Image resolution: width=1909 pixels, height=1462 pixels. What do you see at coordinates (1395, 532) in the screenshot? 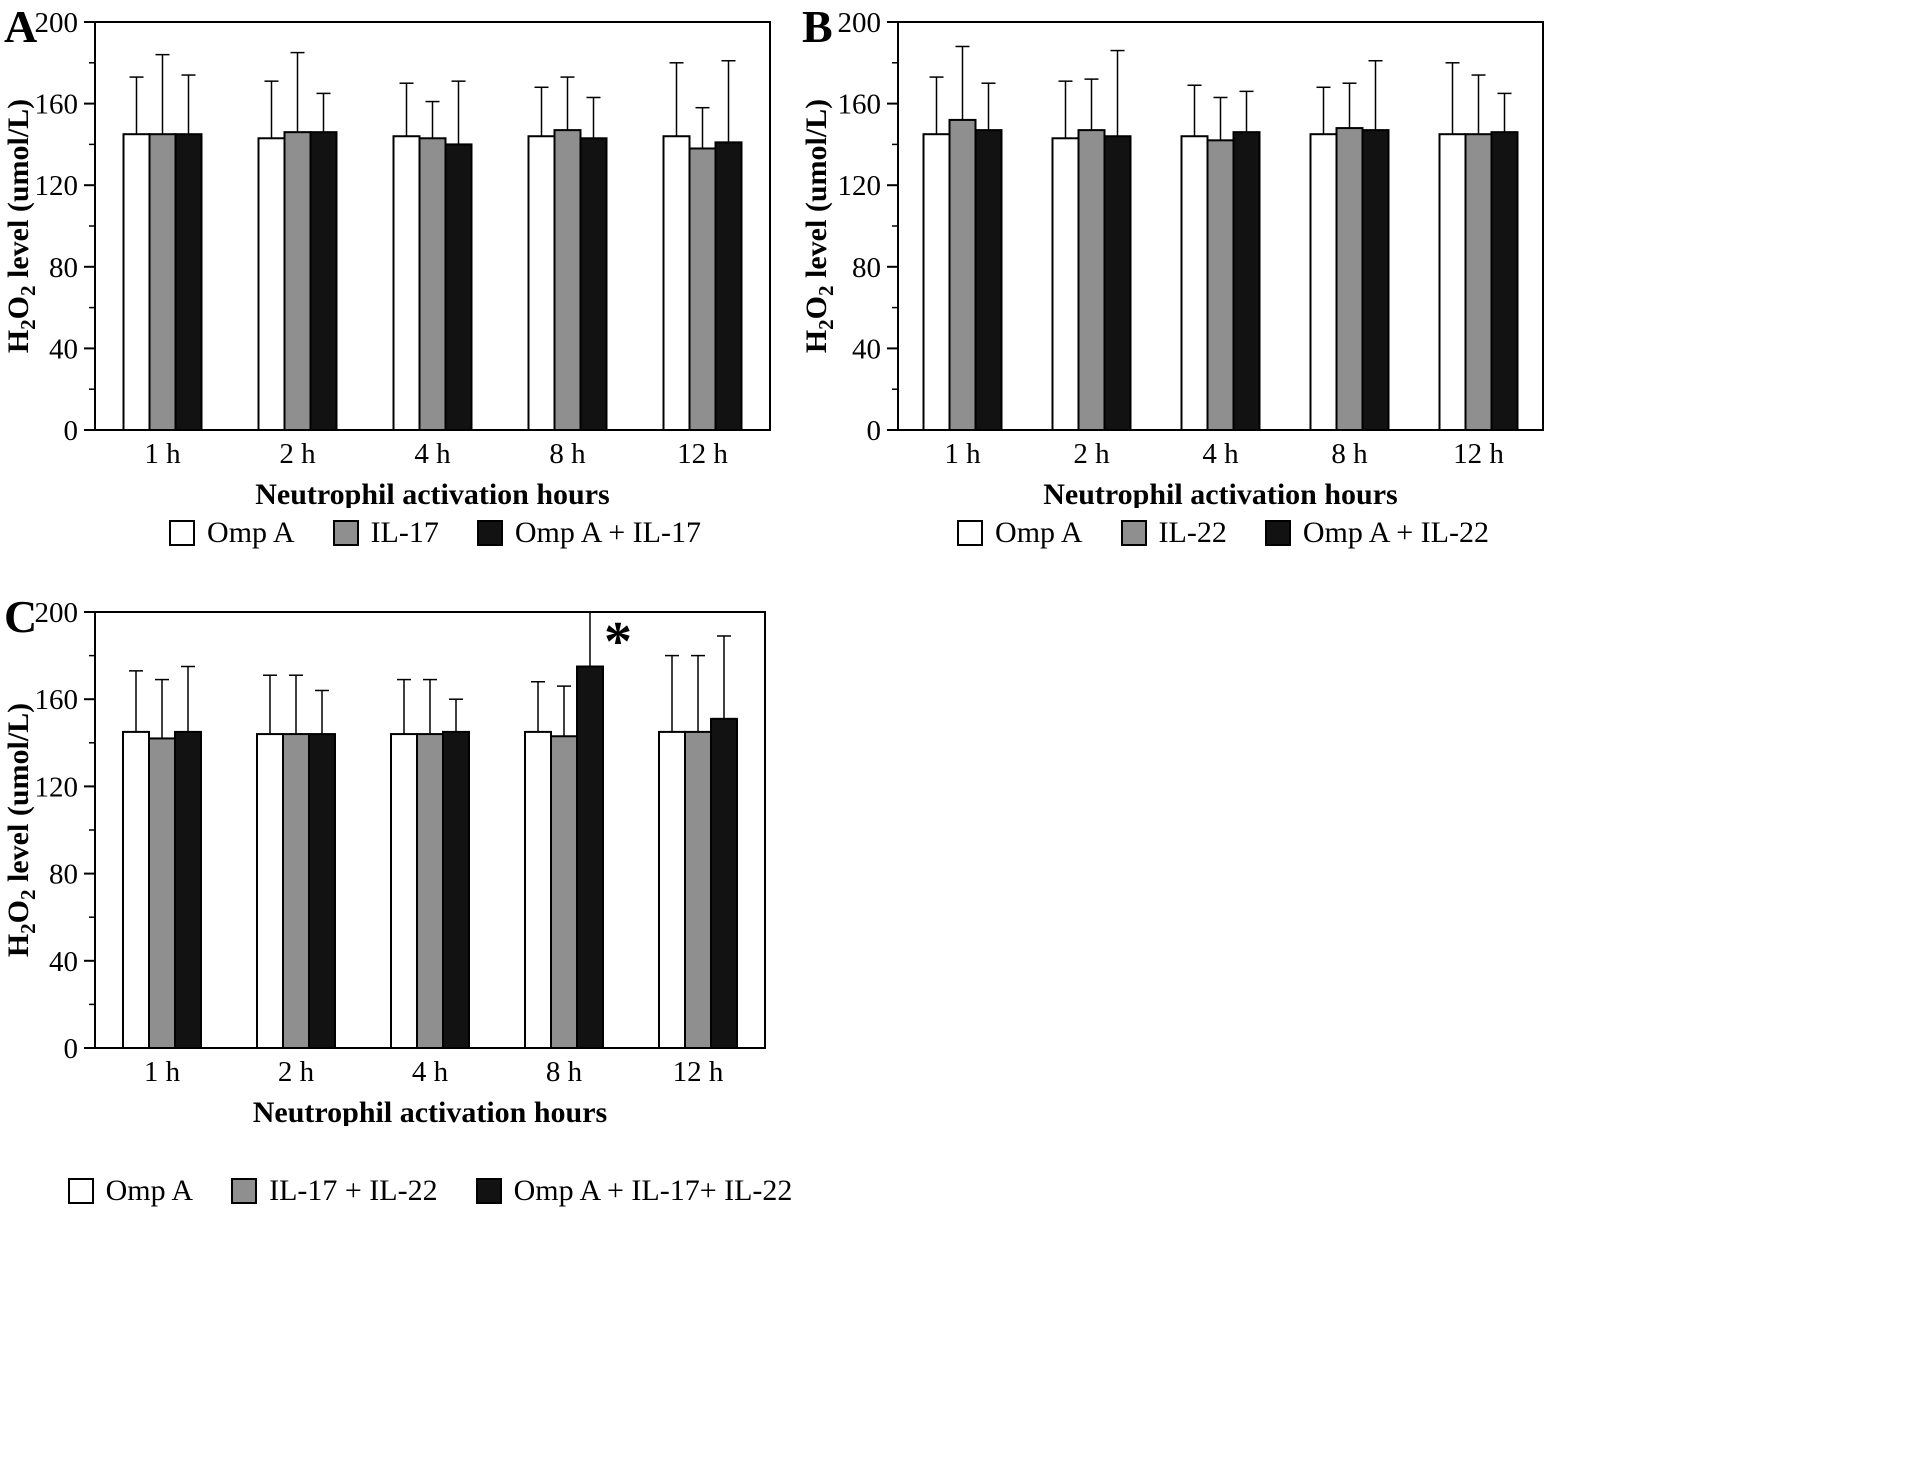
I see `legend-label: Omp A + IL-22` at bounding box center [1395, 532].